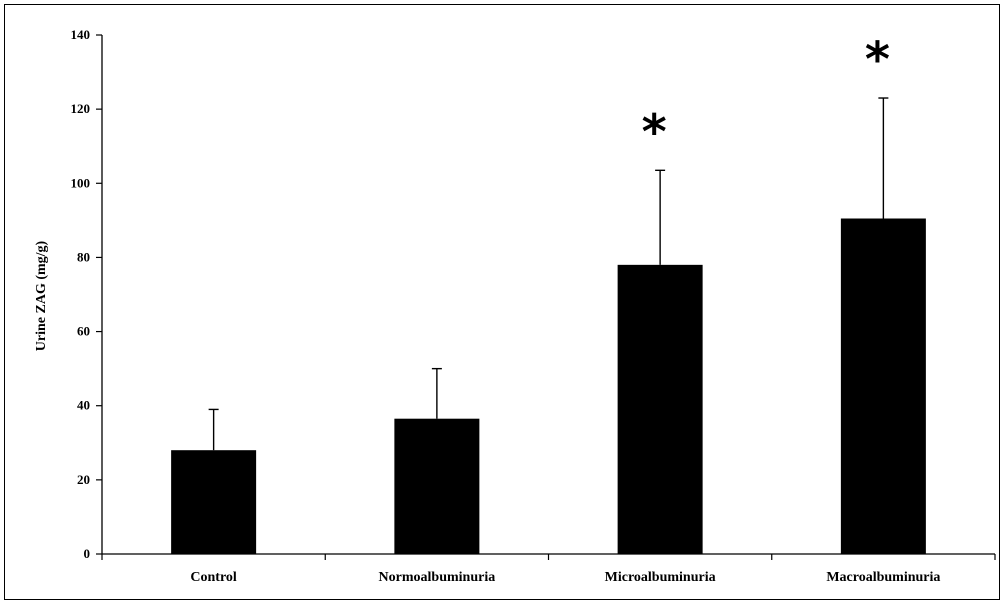 This screenshot has height=606, width=1007. What do you see at coordinates (41, 295) in the screenshot?
I see `y-axis-title: Urine ZAG (mg/g)` at bounding box center [41, 295].